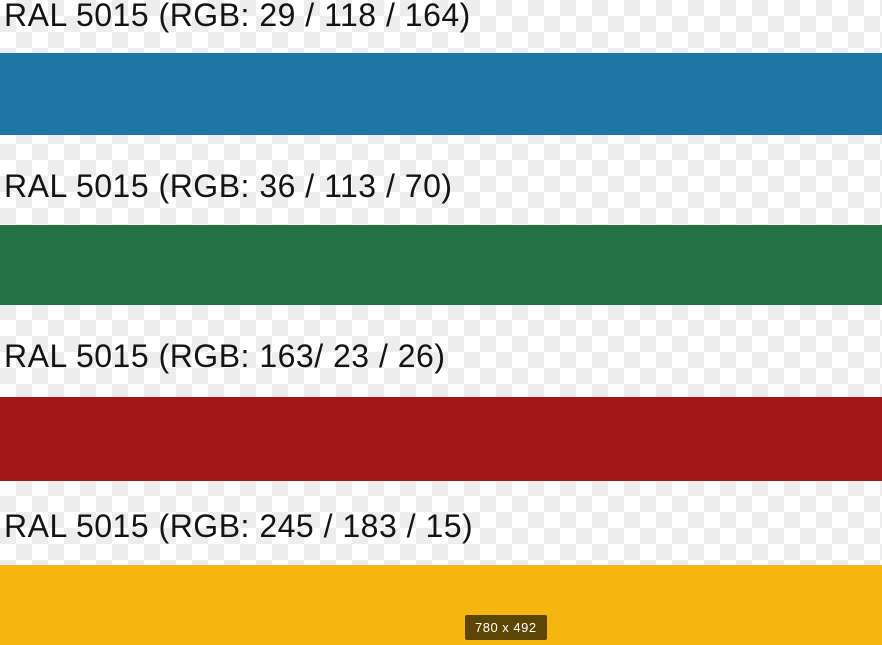 The width and height of the screenshot is (882, 645). What do you see at coordinates (506, 627) in the screenshot?
I see `image-size-badge: 780 x 492` at bounding box center [506, 627].